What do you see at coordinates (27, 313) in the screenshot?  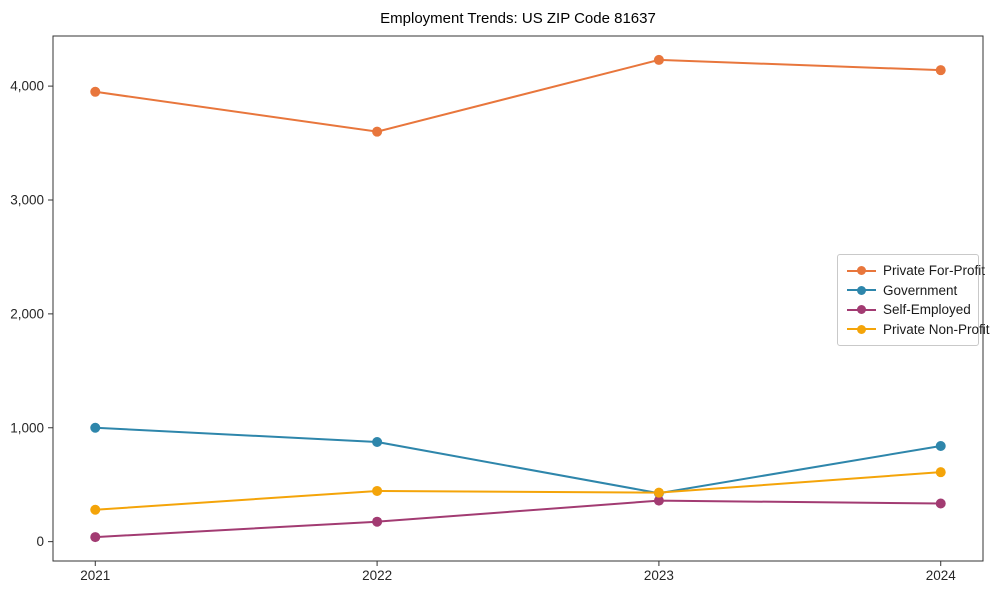 I see `y-tick-label: 2,000` at bounding box center [27, 313].